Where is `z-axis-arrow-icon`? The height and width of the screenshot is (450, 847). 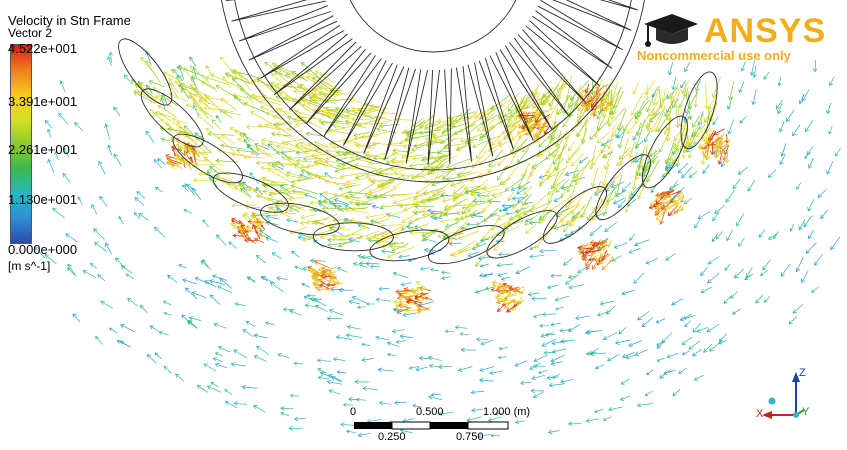
z-axis-arrow-icon is located at coordinates (796, 377).